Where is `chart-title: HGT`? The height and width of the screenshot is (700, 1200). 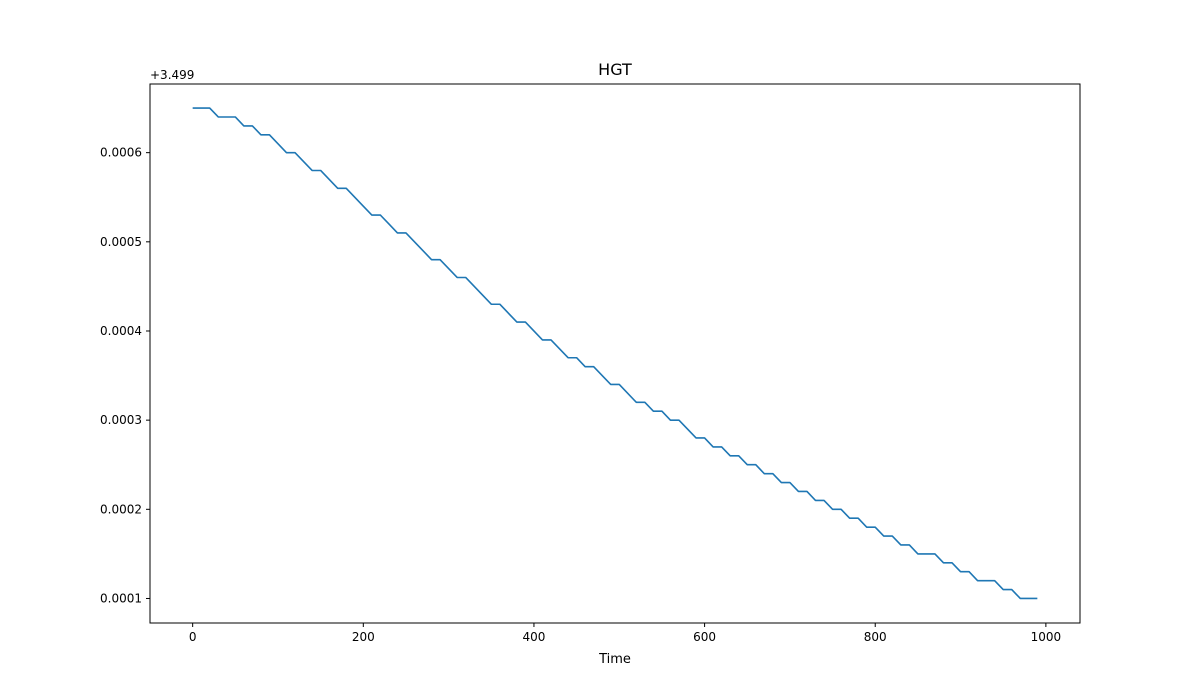 chart-title: HGT is located at coordinates (615, 69).